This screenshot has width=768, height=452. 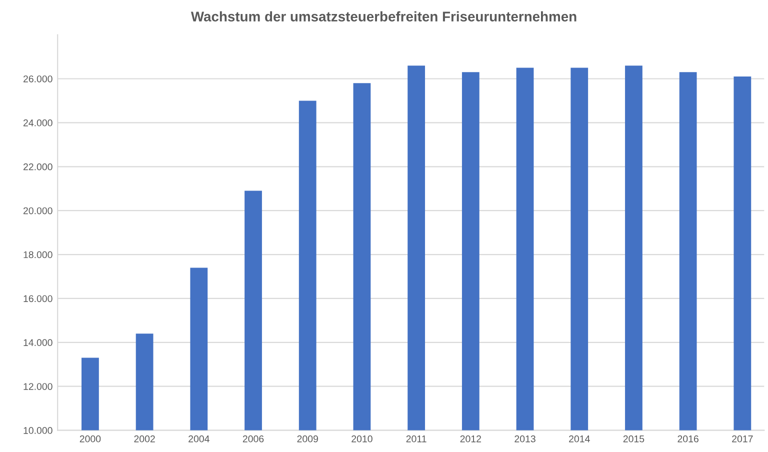 What do you see at coordinates (579, 438) in the screenshot?
I see `x-tick-label: 2014` at bounding box center [579, 438].